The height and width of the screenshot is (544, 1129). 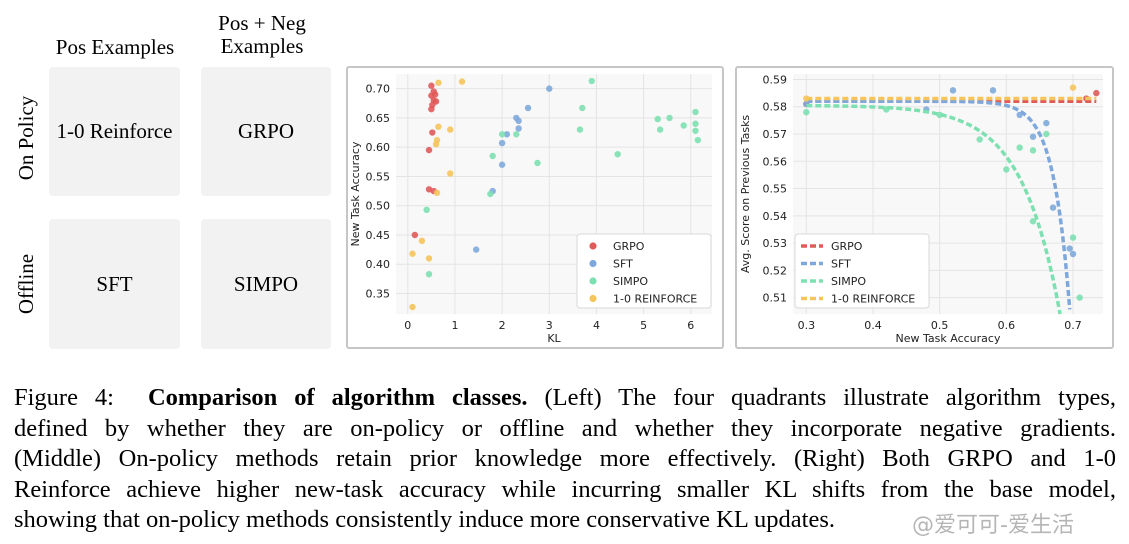 What do you see at coordinates (596, 325) in the screenshot?
I see `x-tick-label: 4` at bounding box center [596, 325].